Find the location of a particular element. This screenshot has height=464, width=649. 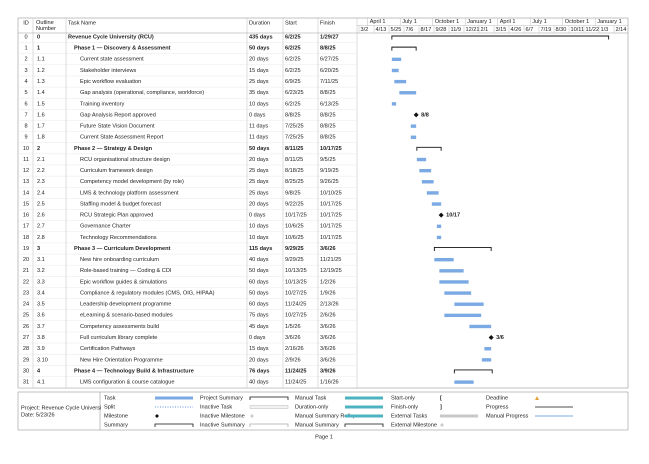

timescale-bottom-label: 8/17 is located at coordinates (426, 30).